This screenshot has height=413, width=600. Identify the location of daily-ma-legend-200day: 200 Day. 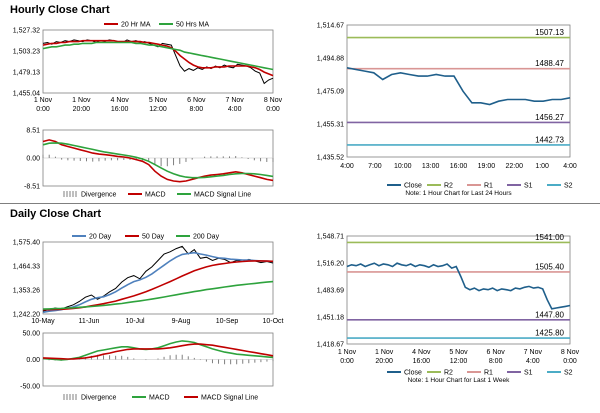
(206, 237).